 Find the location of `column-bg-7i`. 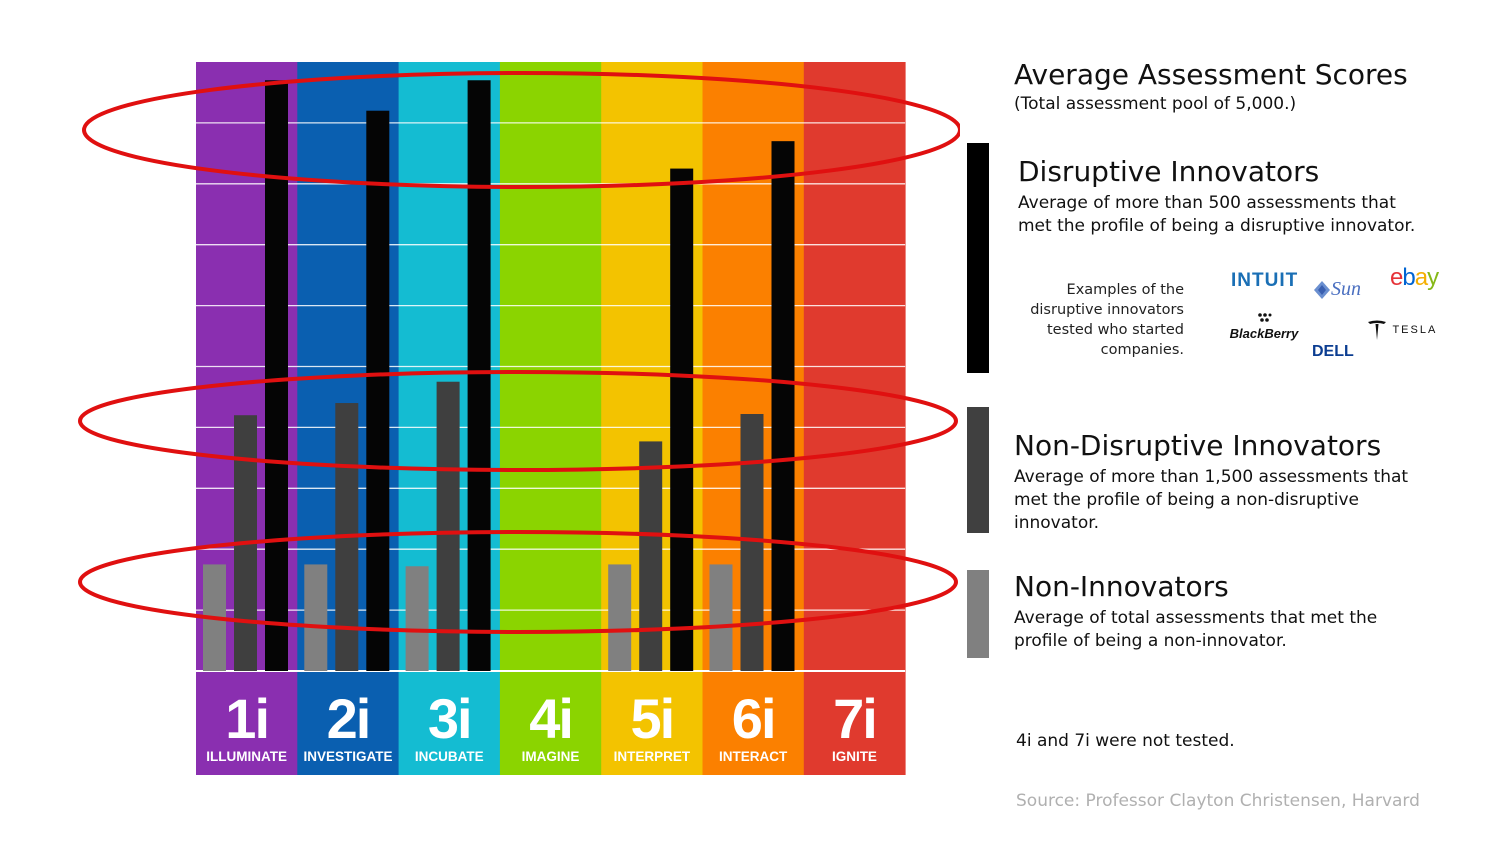

column-bg-7i is located at coordinates (854, 418).